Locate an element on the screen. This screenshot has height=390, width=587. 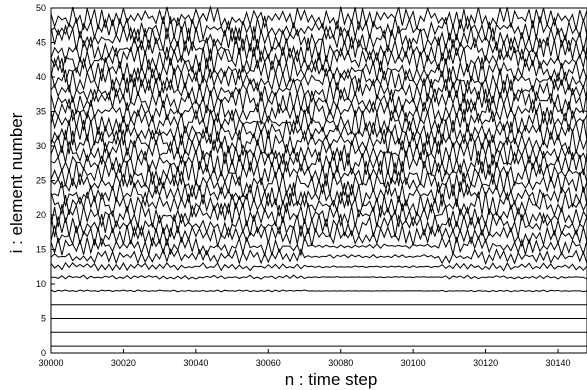
series-line-27.5 is located at coordinates (318, 162).